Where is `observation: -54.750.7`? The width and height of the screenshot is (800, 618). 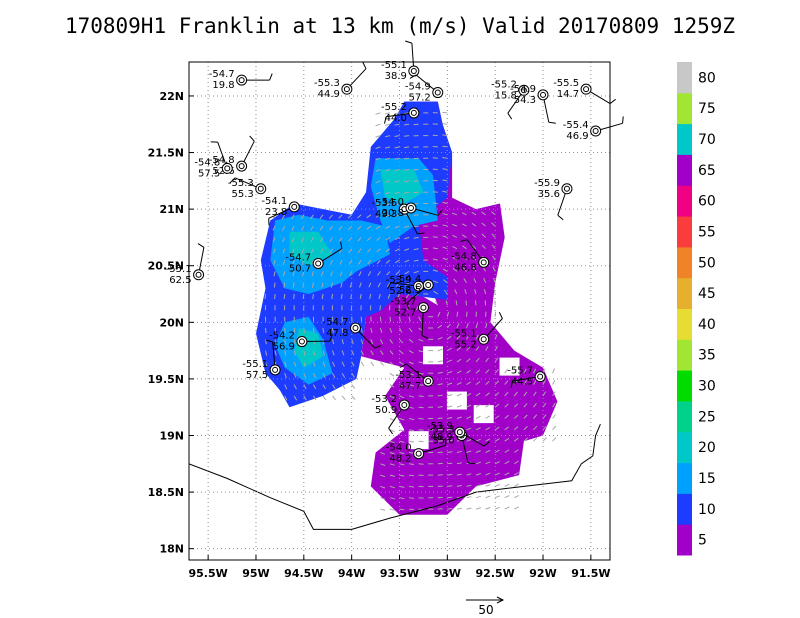 observation: -54.750.7 is located at coordinates (314, 257).